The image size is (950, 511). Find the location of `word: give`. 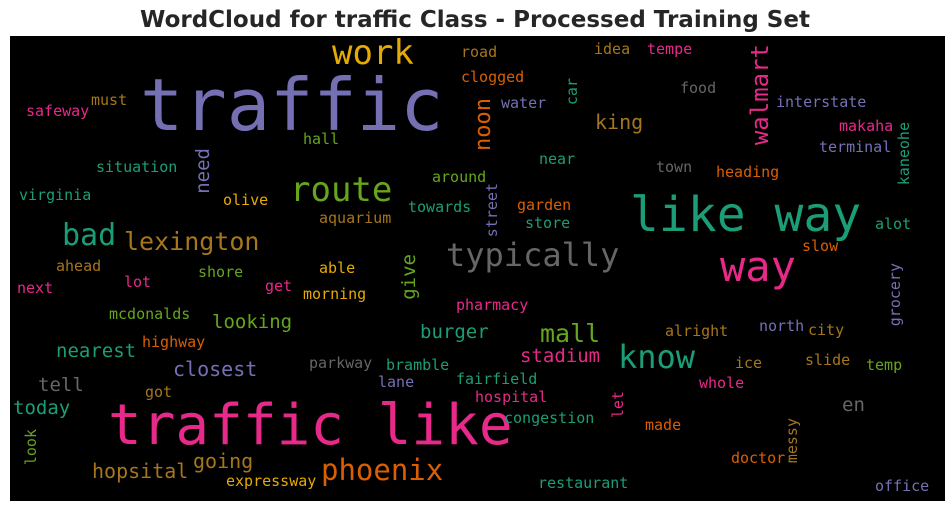

word: give is located at coordinates (409, 277).